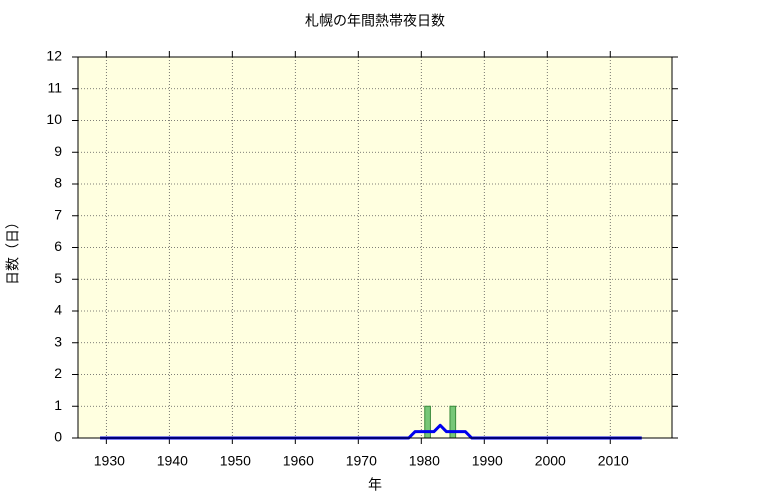  Describe the element at coordinates (487, 461) in the screenshot. I see `x-tick-label: 1990` at that location.